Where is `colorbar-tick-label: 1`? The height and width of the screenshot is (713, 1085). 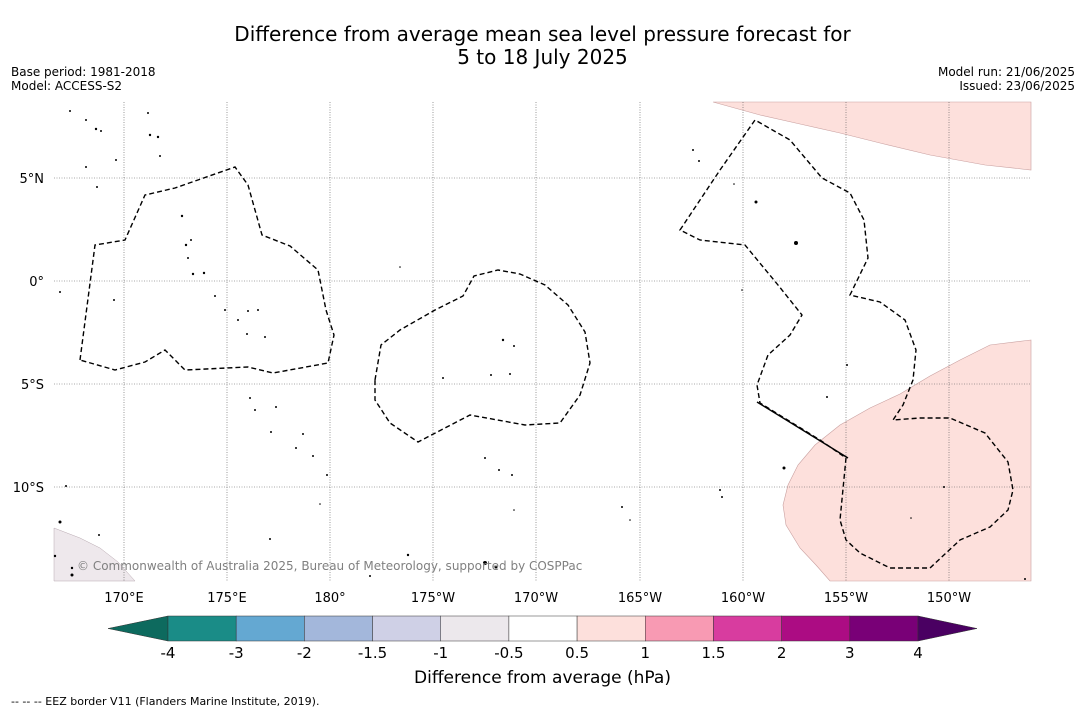 colorbar-tick-label: 1 is located at coordinates (645, 653).